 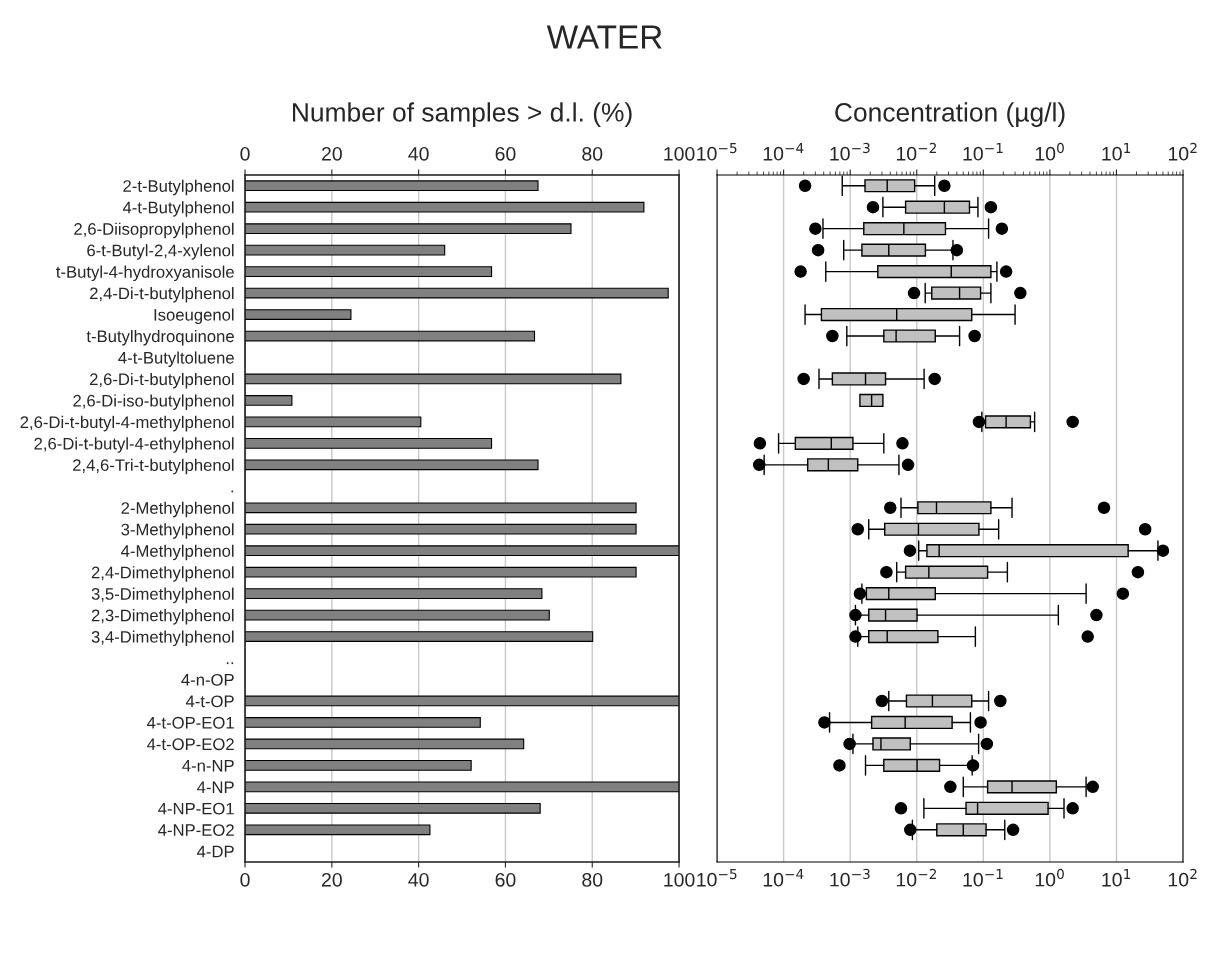 I want to click on x-tick-label: 10$^{−4}$, so click(x=783, y=878).